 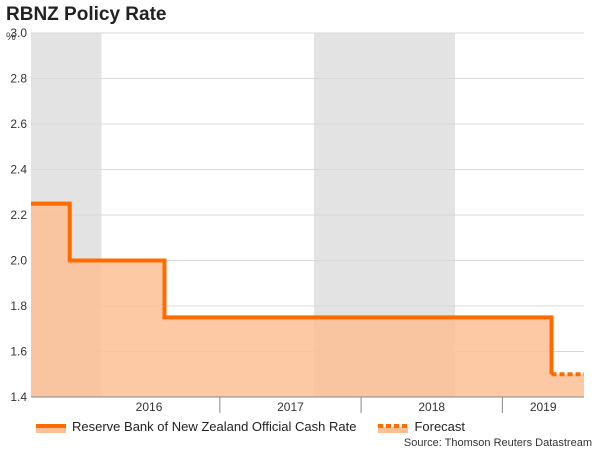 What do you see at coordinates (431, 407) in the screenshot?
I see `x-tick-label-2: 2018` at bounding box center [431, 407].